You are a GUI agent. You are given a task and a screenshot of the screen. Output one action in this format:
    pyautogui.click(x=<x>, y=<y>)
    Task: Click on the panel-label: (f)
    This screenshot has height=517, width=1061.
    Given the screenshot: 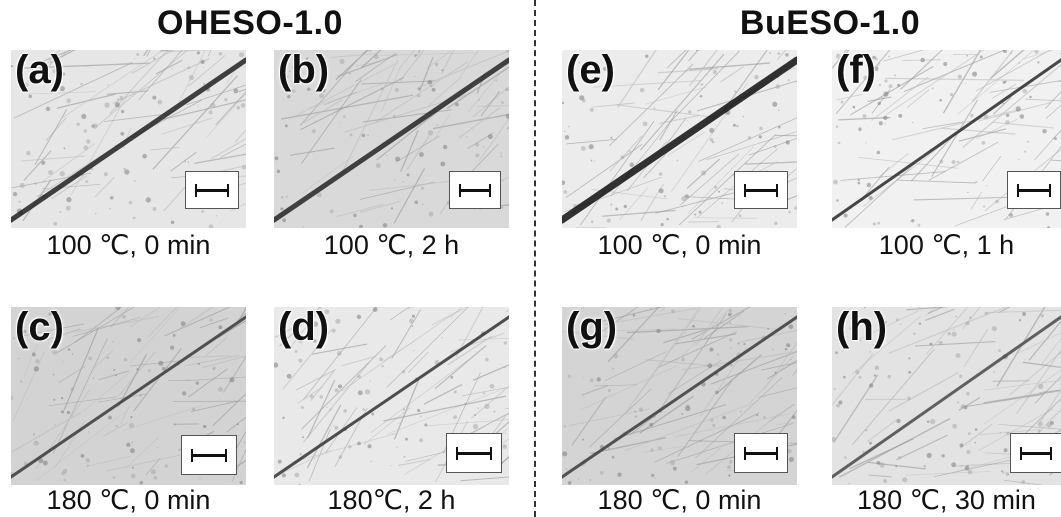 What is the action you would take?
    pyautogui.click(x=856, y=71)
    